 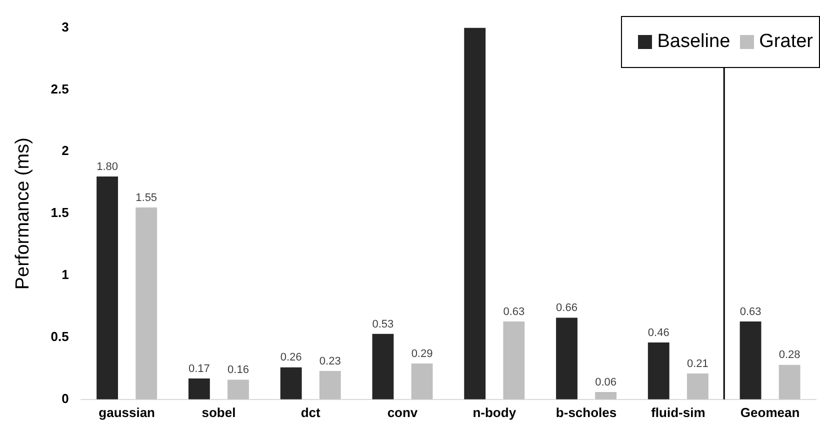 What do you see at coordinates (107, 166) in the screenshot?
I see `data-label: 1.80` at bounding box center [107, 166].